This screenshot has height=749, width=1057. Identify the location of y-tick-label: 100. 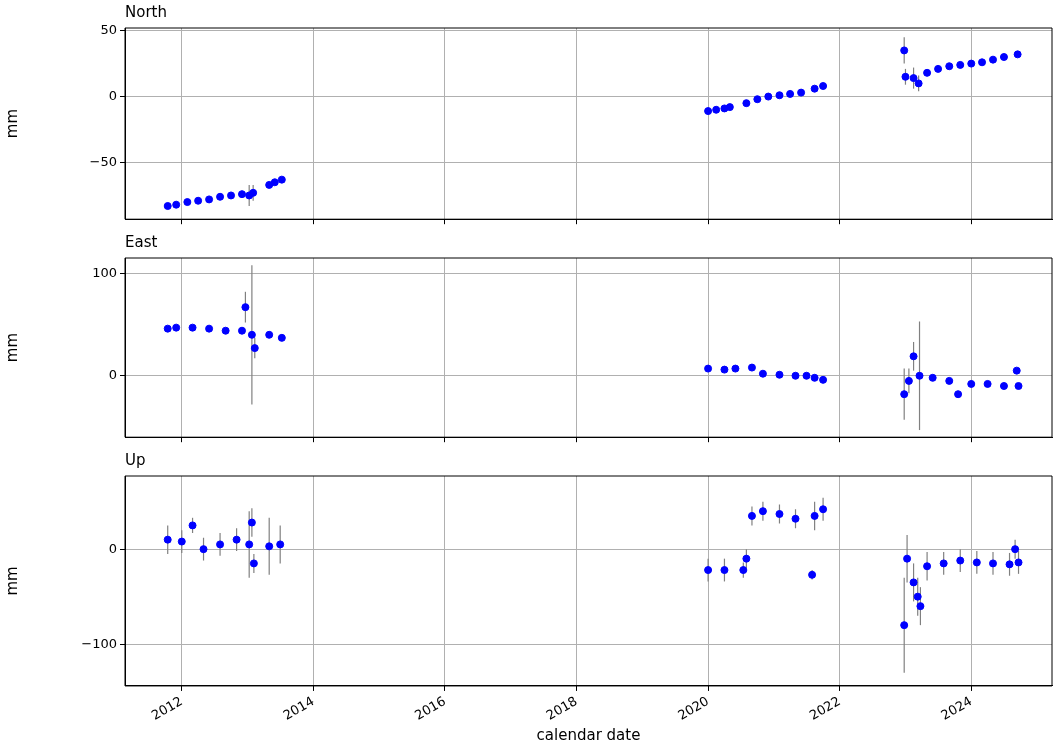
(104, 272).